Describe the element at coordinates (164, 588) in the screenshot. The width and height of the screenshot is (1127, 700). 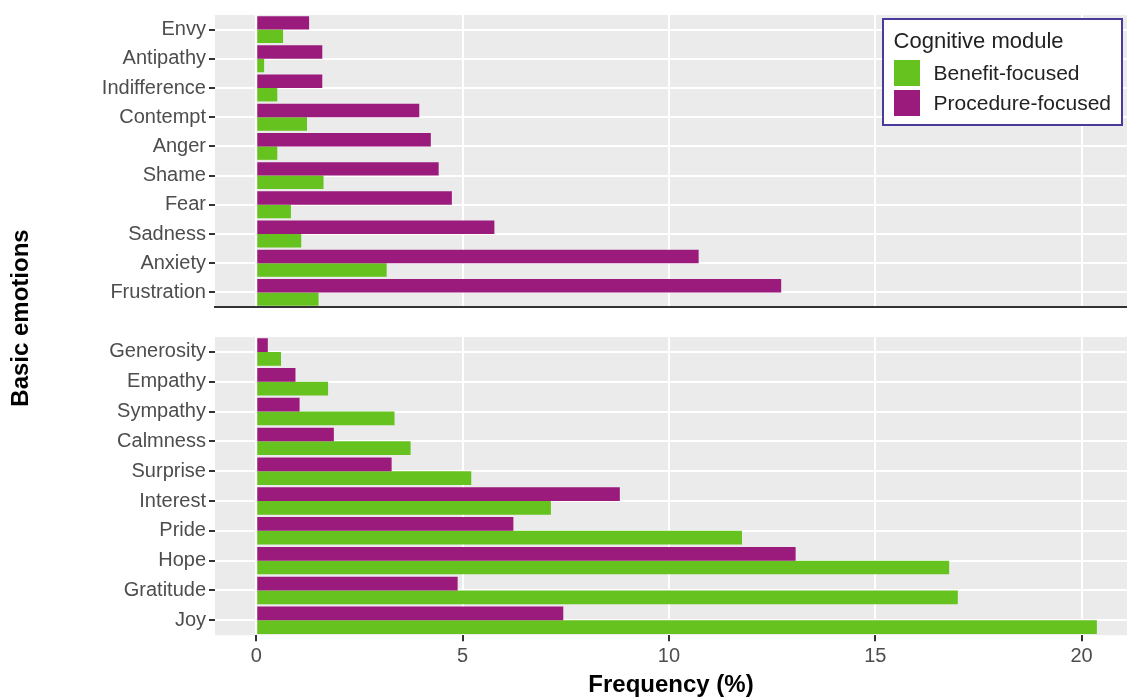
I see `y-tick-label: Gratitude` at that location.